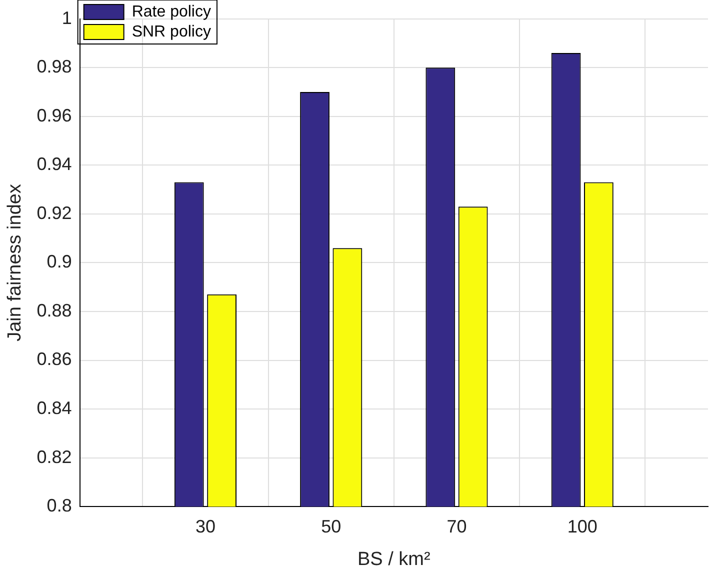 The height and width of the screenshot is (575, 718). I want to click on y-tick-label: 0.98, so click(54, 66).